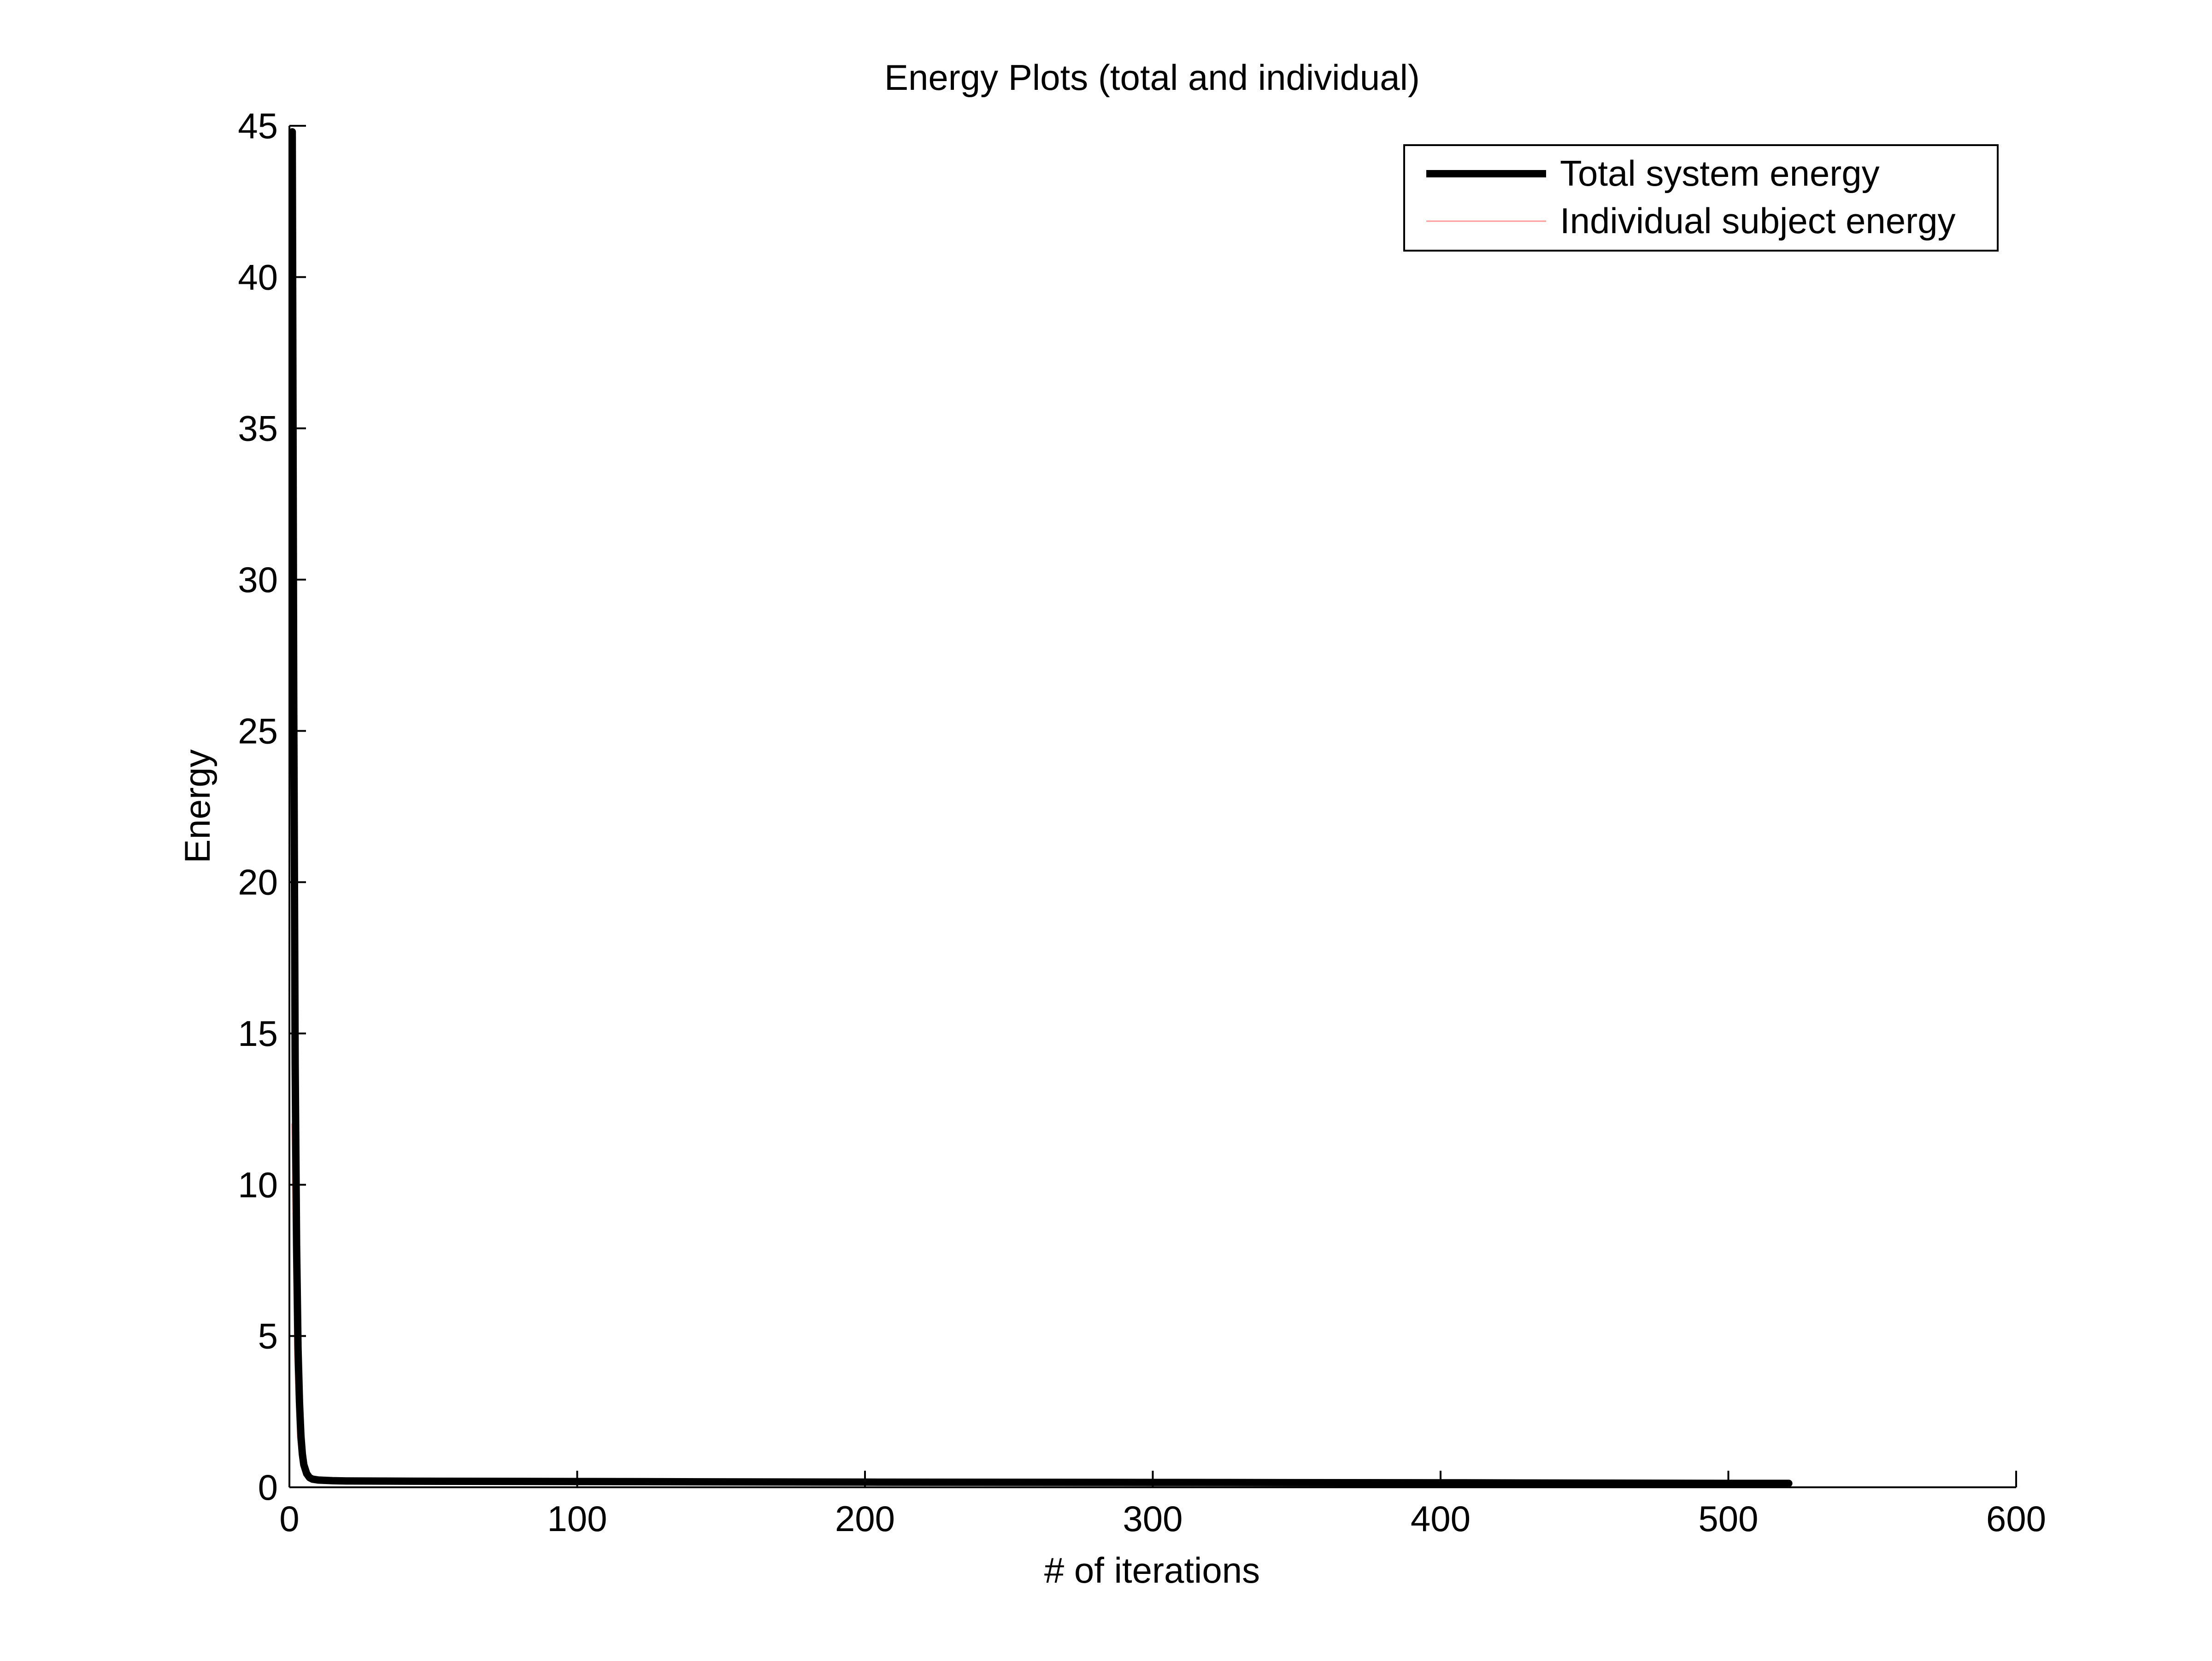 This screenshot has height=1661, width=2212. What do you see at coordinates (577, 1518) in the screenshot?
I see `x-tick-label: 100` at bounding box center [577, 1518].